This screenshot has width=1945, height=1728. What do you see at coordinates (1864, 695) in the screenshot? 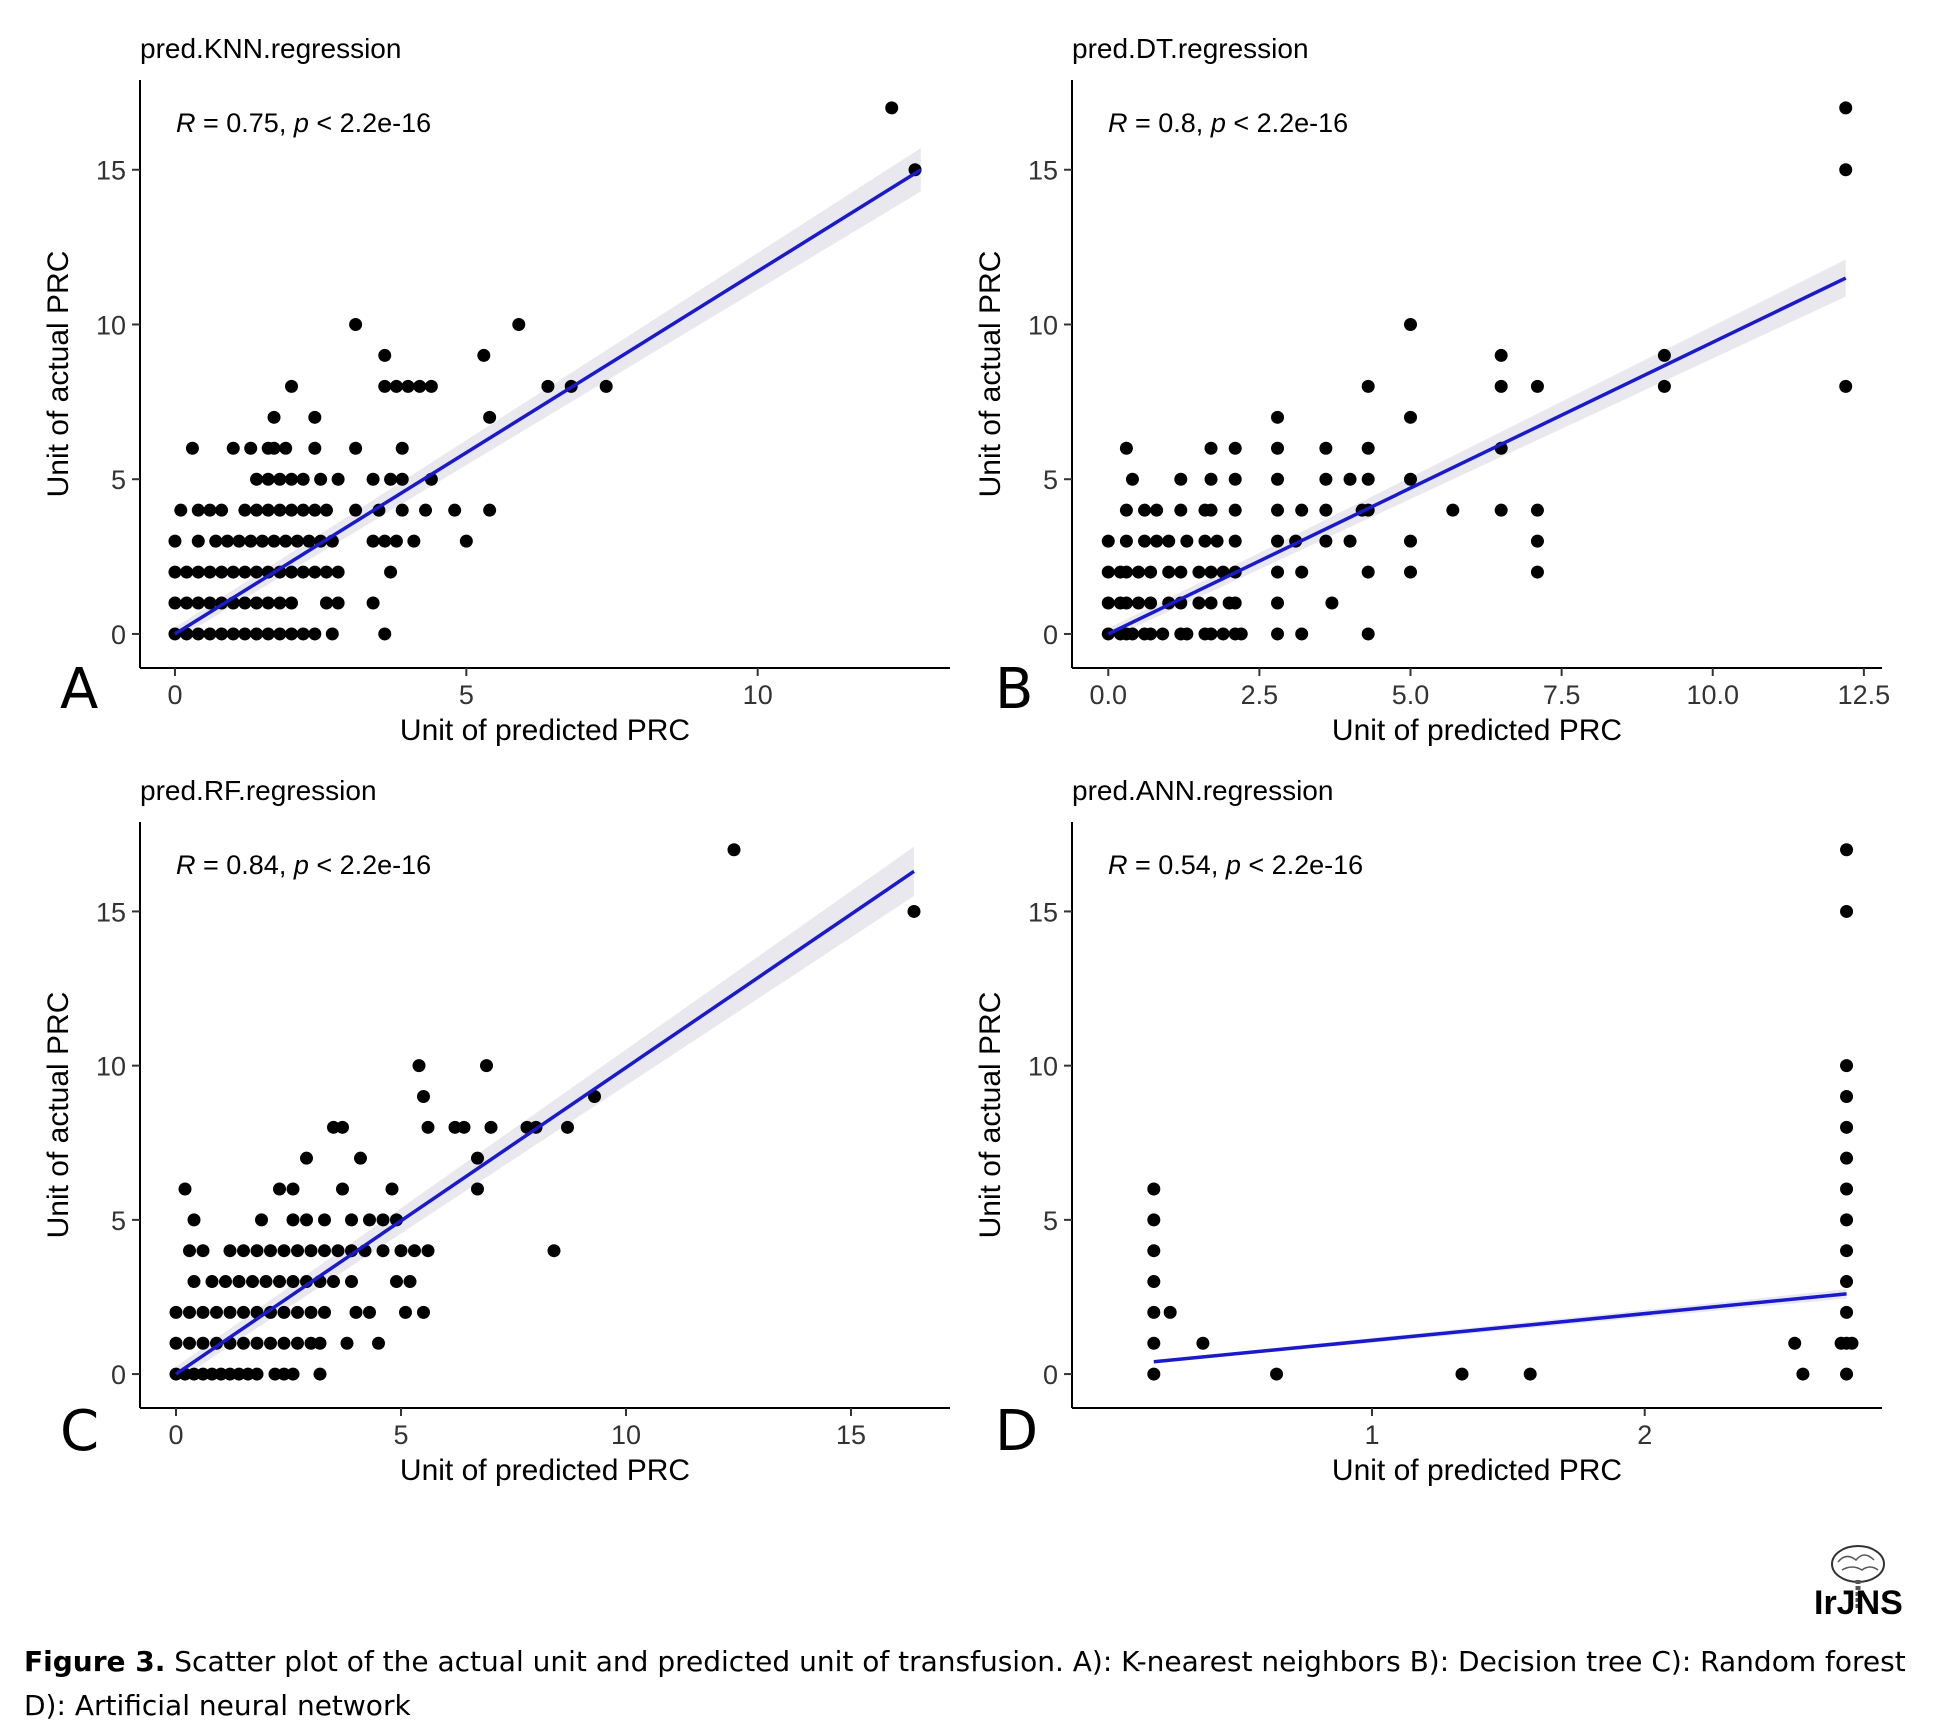
I see `x-tick-label: 12.5` at bounding box center [1864, 695].